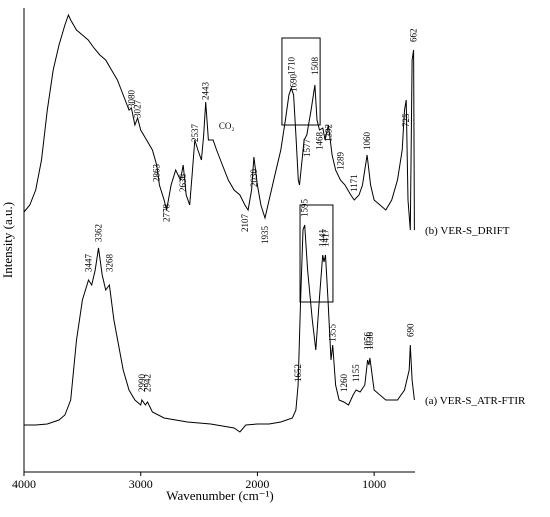  What do you see at coordinates (333, 333) in the screenshot?
I see `peak-label: 1355` at bounding box center [333, 333].